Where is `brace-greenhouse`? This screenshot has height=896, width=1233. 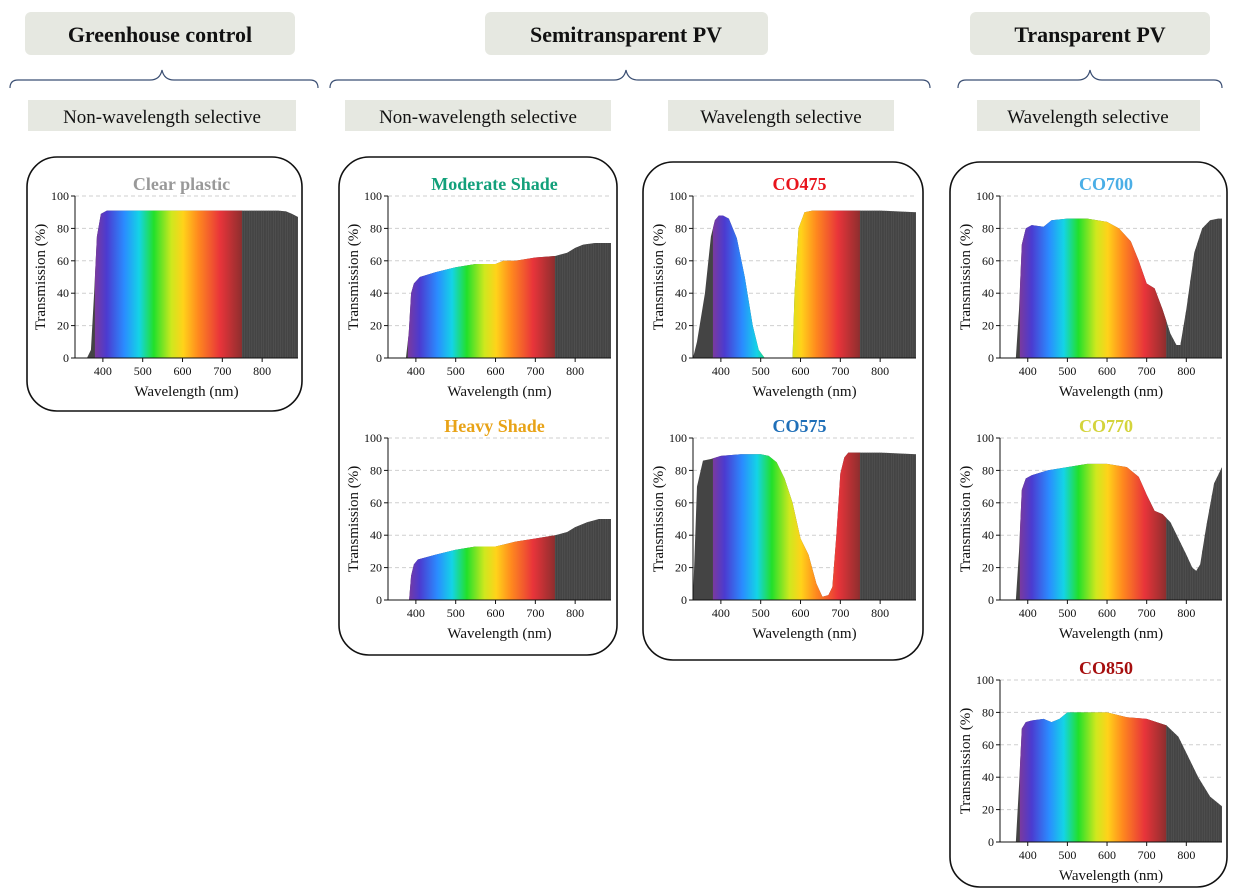 brace-greenhouse is located at coordinates (164, 79).